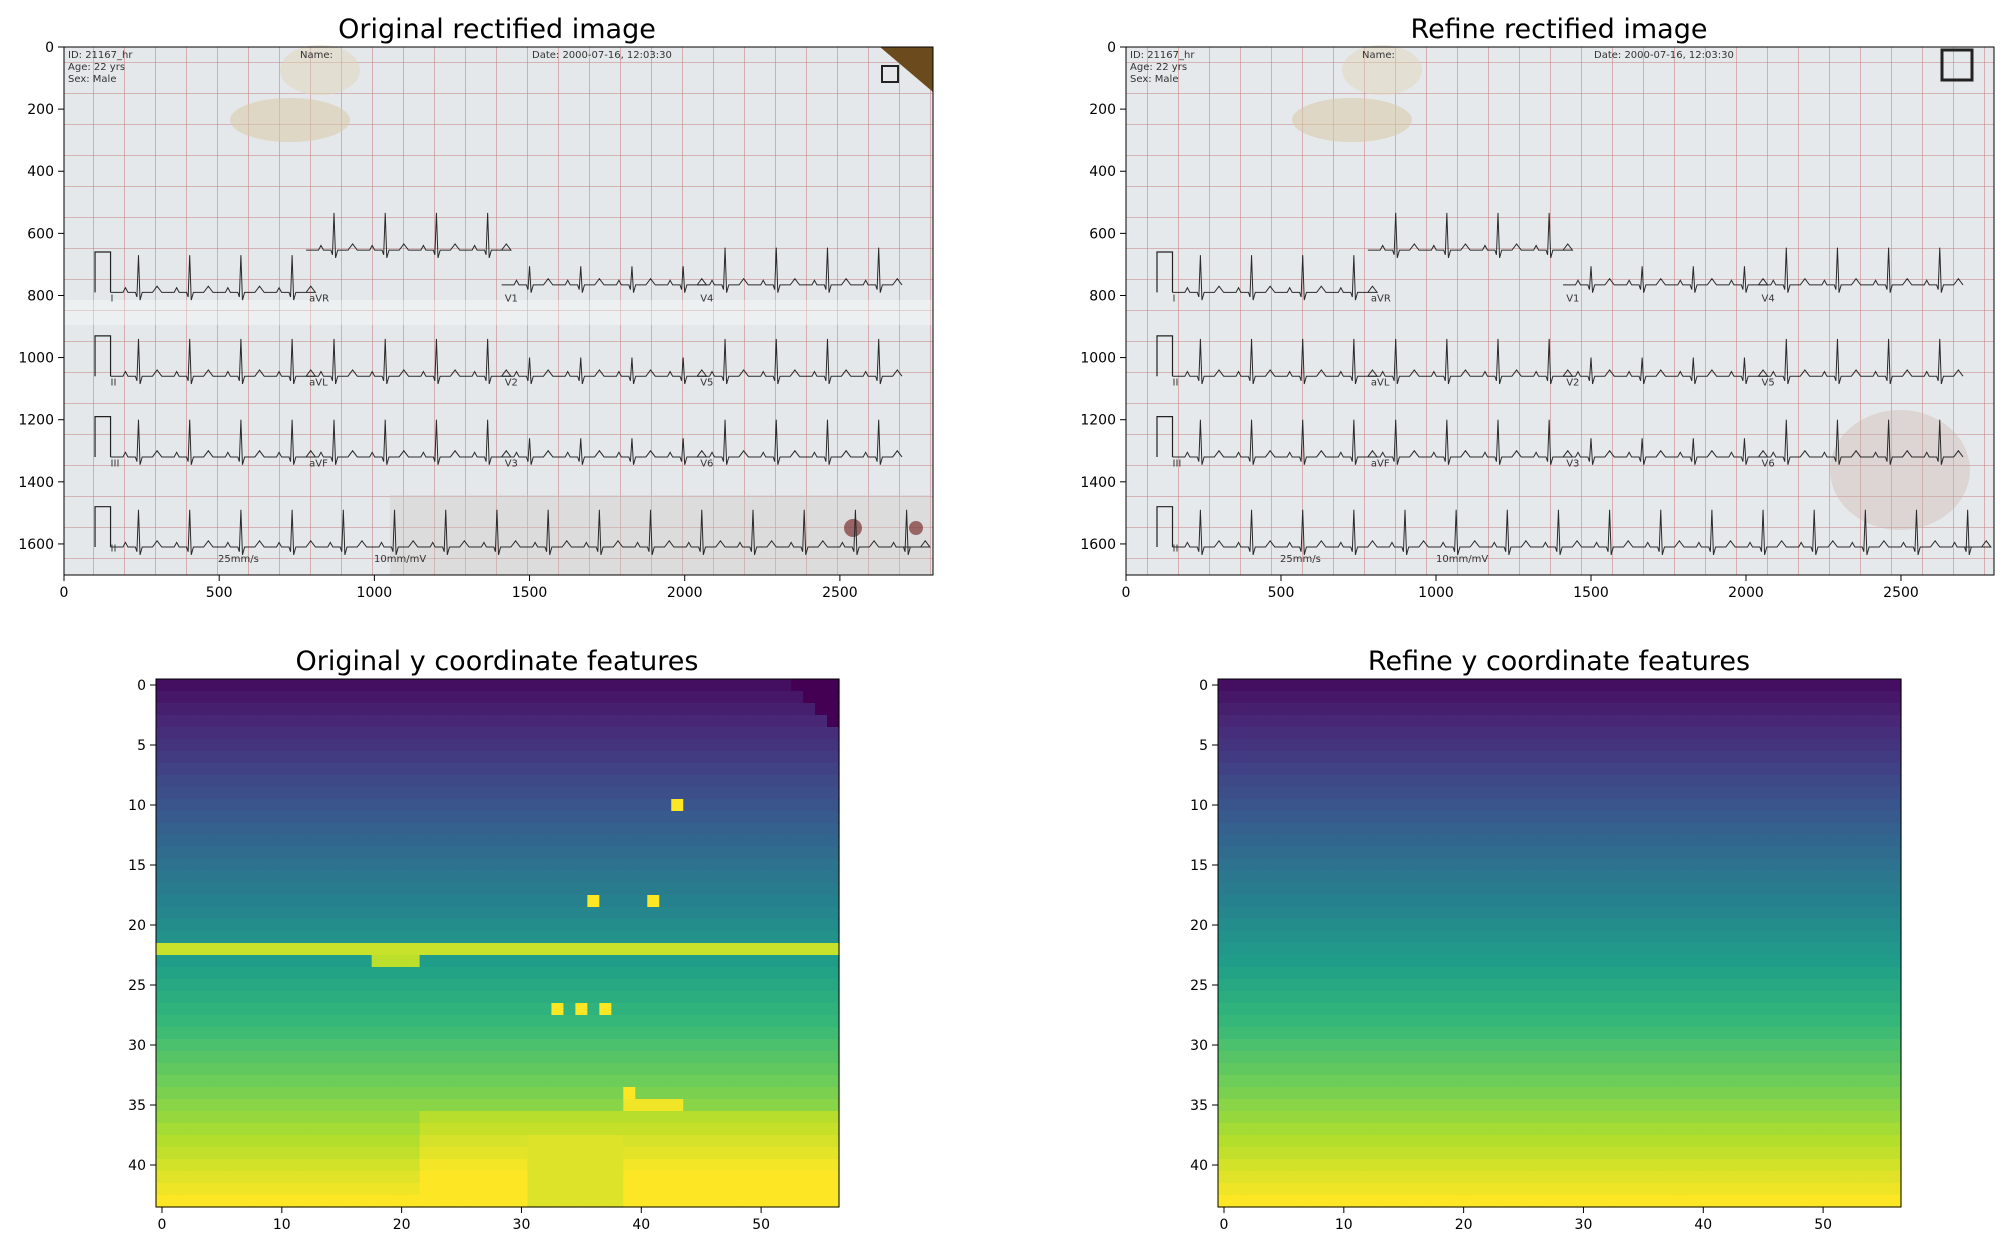 Image resolution: width=2010 pixels, height=1245 pixels. I want to click on y-tick-label: 1600, so click(1098, 545).